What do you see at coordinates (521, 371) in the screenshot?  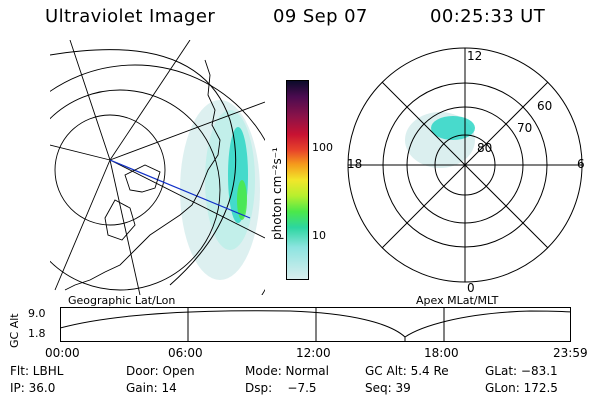 I see `info-glat: GLat: −83.1` at bounding box center [521, 371].